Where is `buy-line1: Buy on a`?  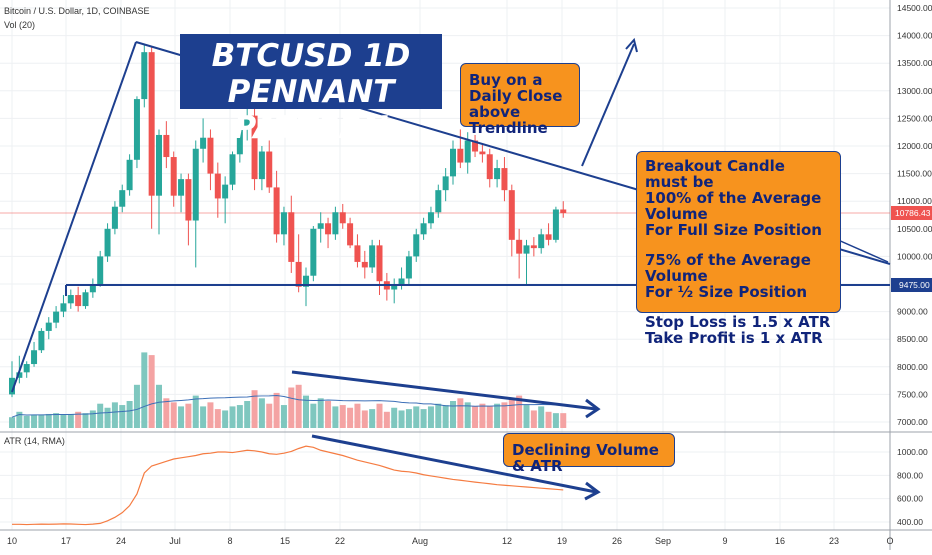
buy-line1: Buy on a is located at coordinates (506, 80).